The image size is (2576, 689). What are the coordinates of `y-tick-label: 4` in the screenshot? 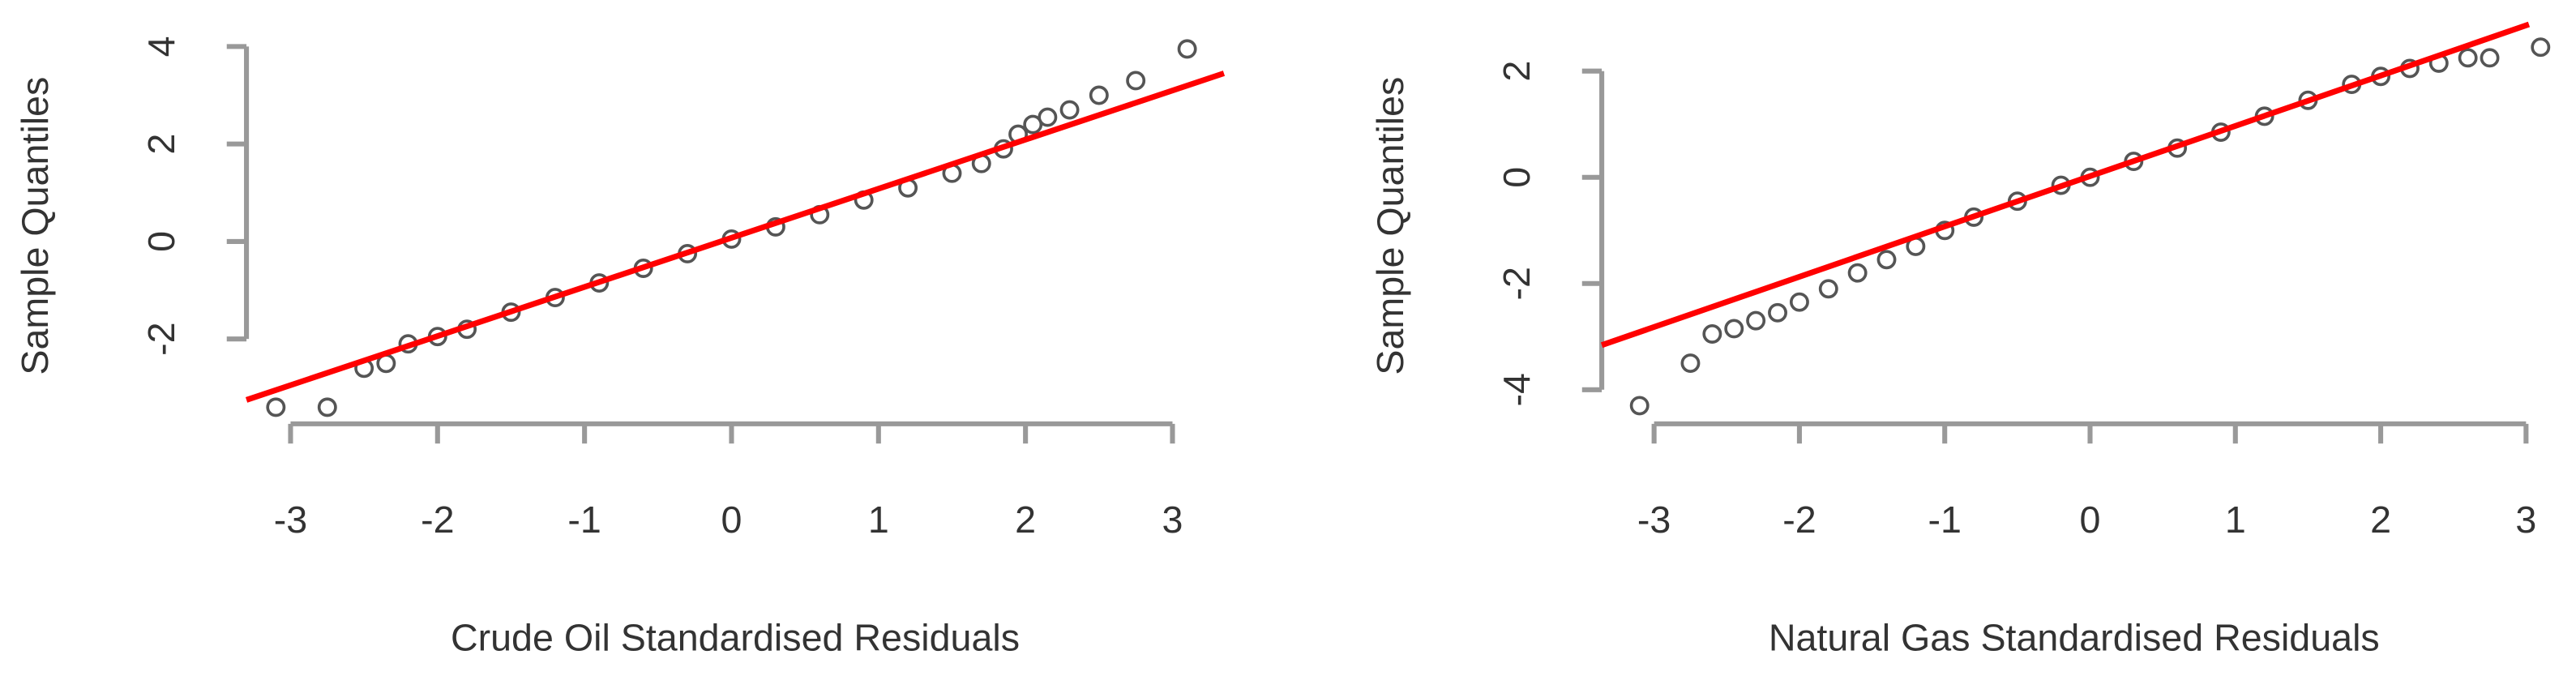 It's located at (161, 46).